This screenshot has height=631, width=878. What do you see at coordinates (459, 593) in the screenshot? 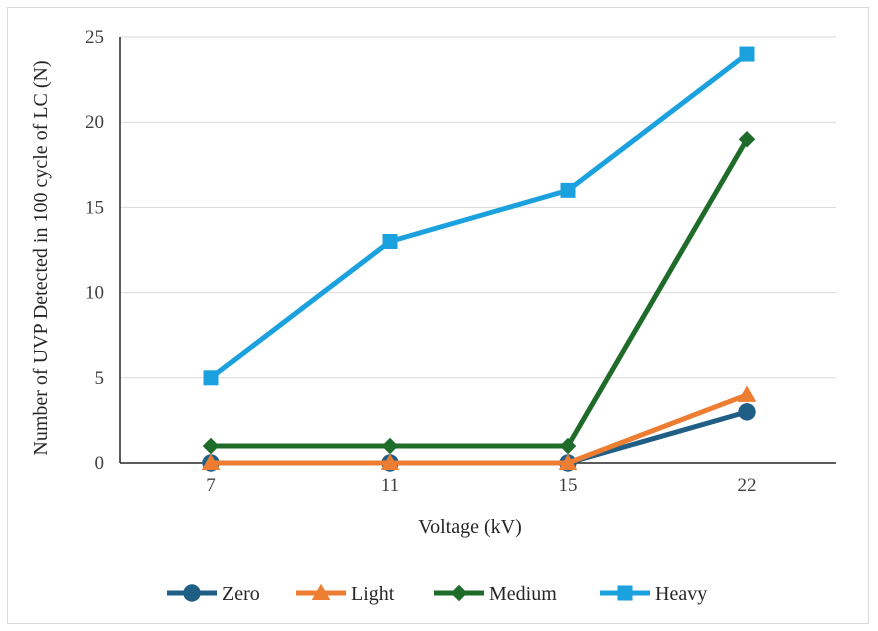
I see `legend-marker-medium` at bounding box center [459, 593].